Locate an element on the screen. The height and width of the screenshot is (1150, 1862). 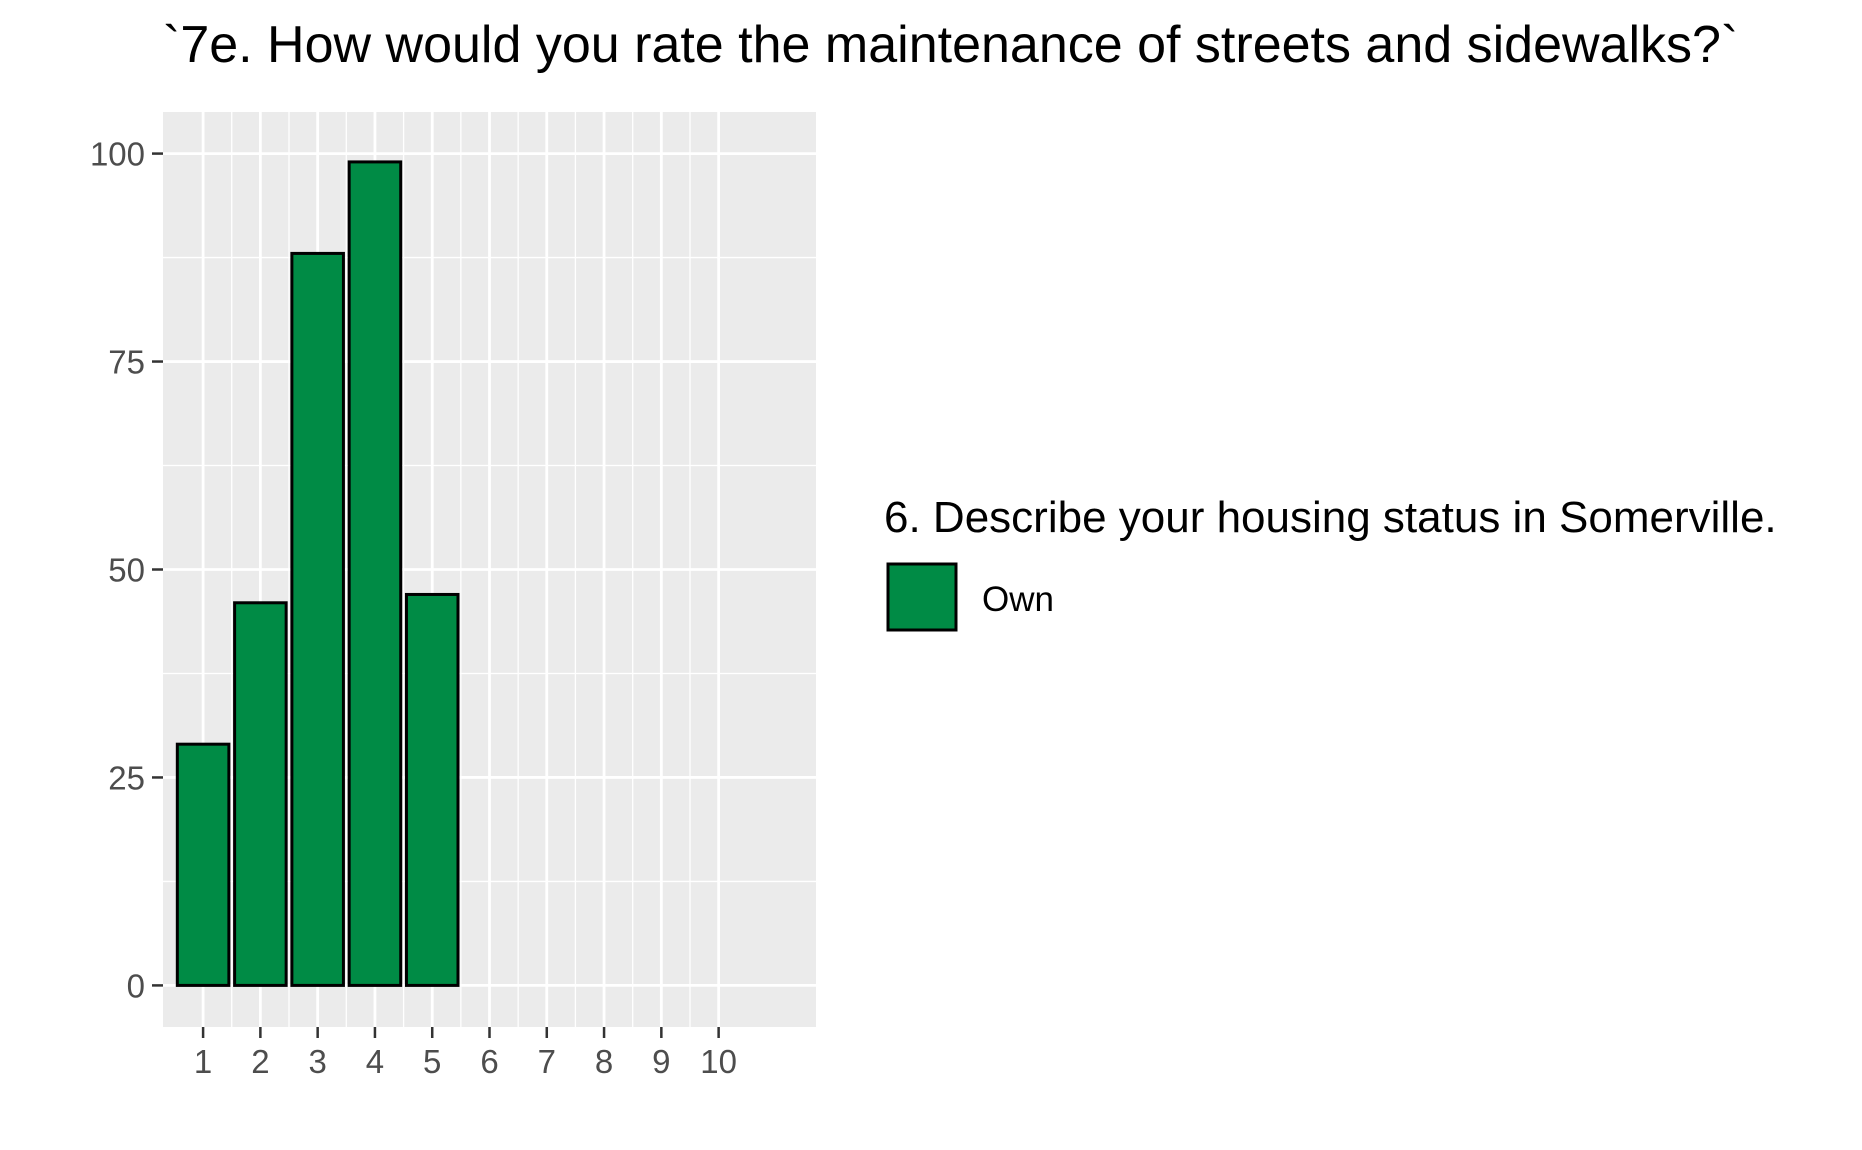
y-tick-label: 50 is located at coordinates (126, 570).